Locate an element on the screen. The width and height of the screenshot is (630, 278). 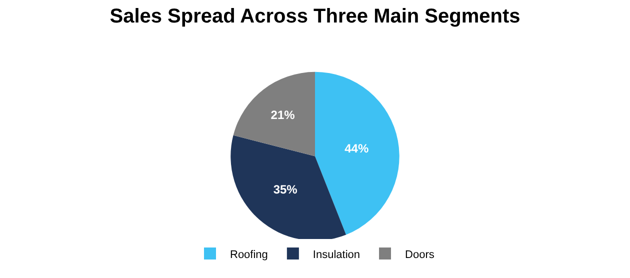
legend-label: Insulation is located at coordinates (336, 254).